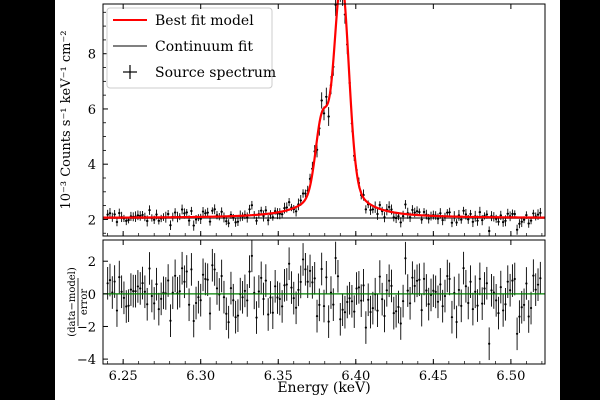 The height and width of the screenshot is (400, 600). What do you see at coordinates (78, 302) in the screenshot?
I see `bottom-y-axis-label: (data−model) error` at bounding box center [78, 302].